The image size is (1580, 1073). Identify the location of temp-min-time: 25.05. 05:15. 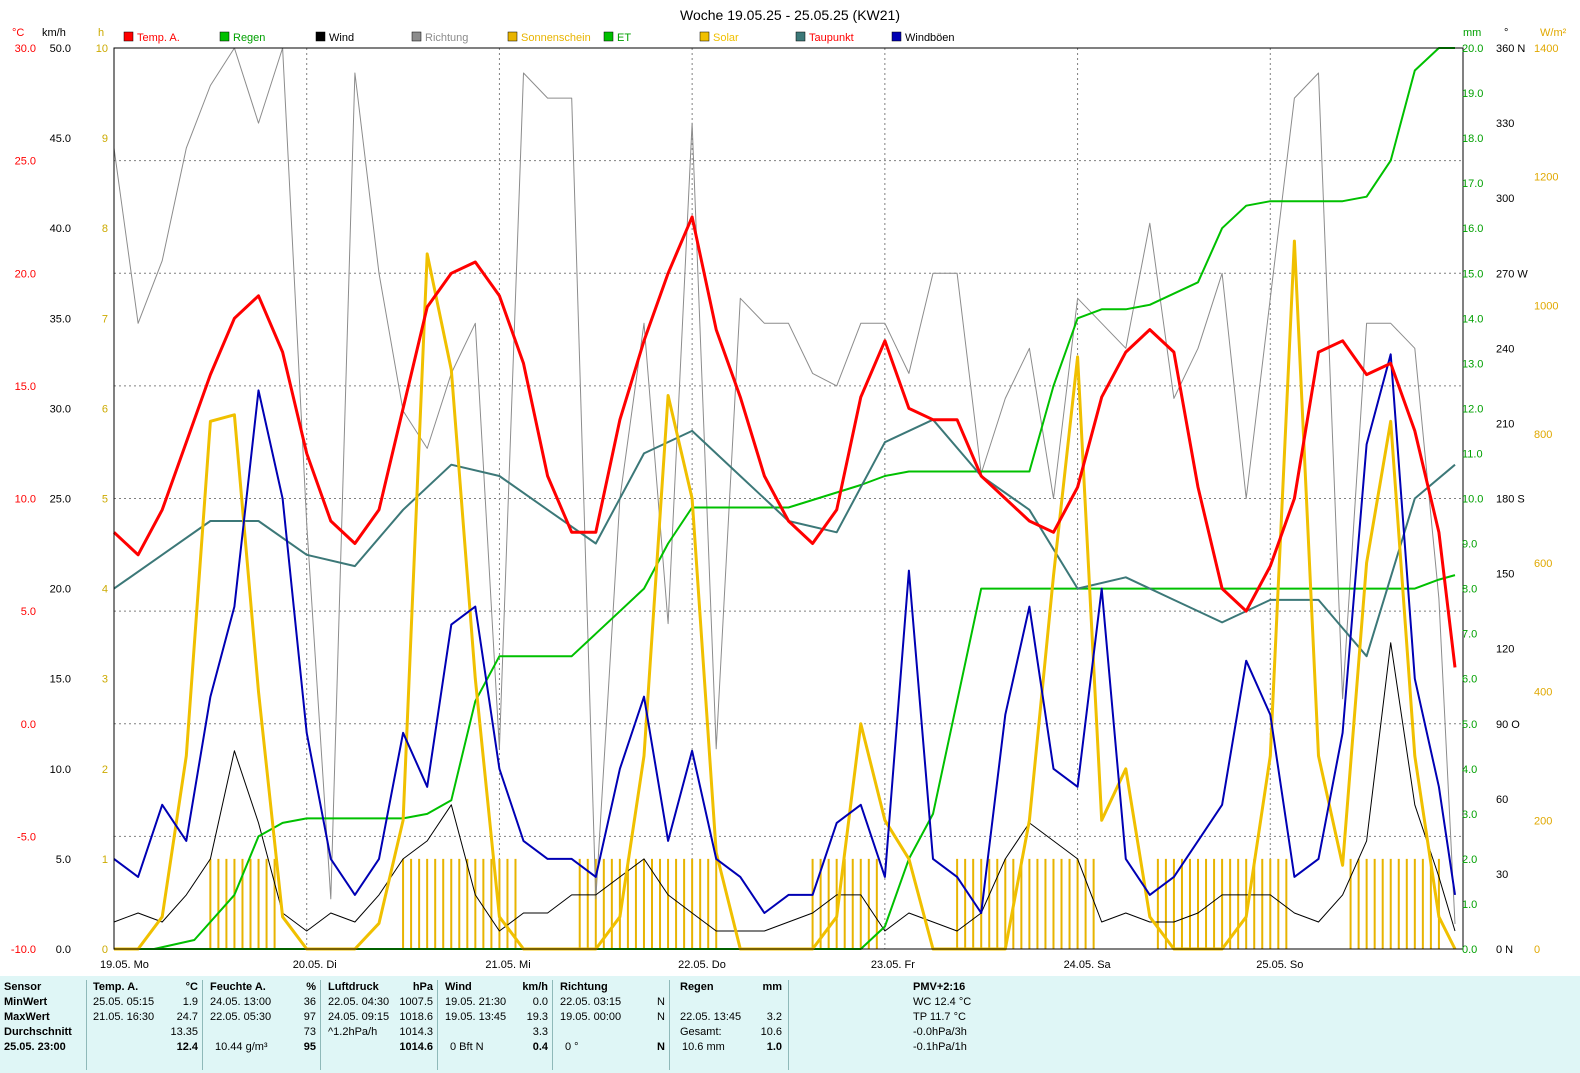
(124, 1002).